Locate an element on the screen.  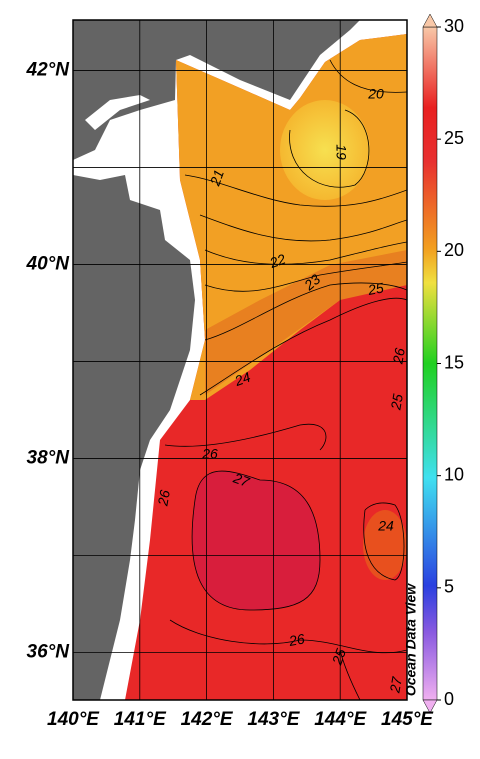
colorbar-label: 15 is located at coordinates (454, 362).